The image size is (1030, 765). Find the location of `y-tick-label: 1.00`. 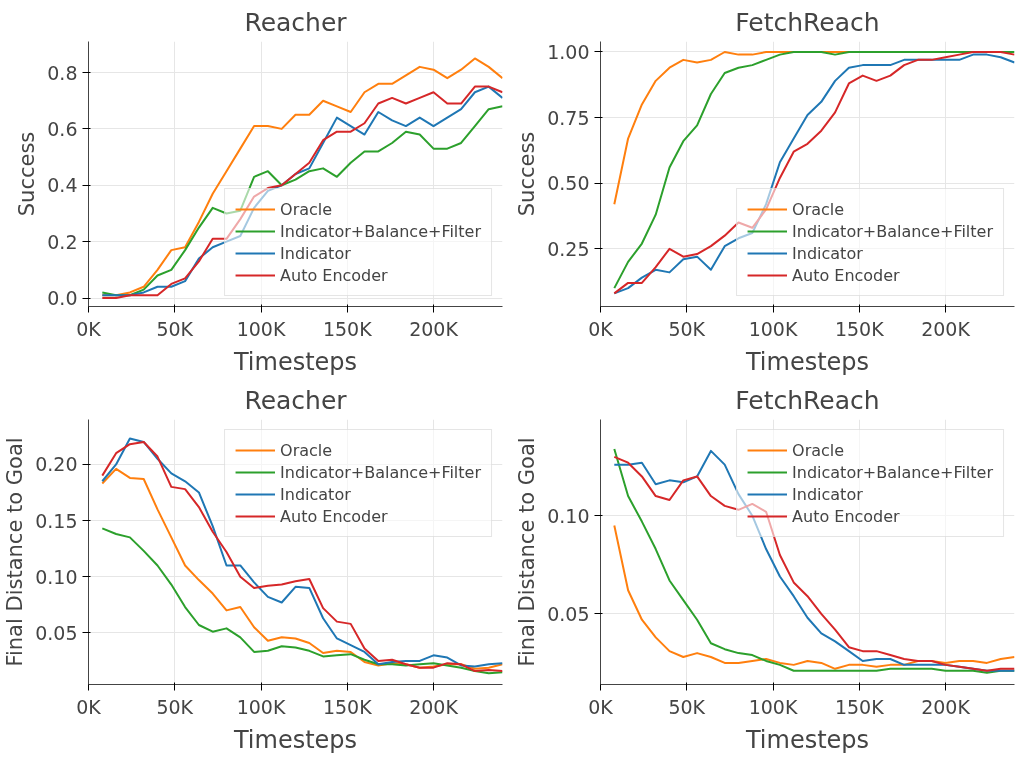

y-tick-label: 1.00 is located at coordinates (568, 52).